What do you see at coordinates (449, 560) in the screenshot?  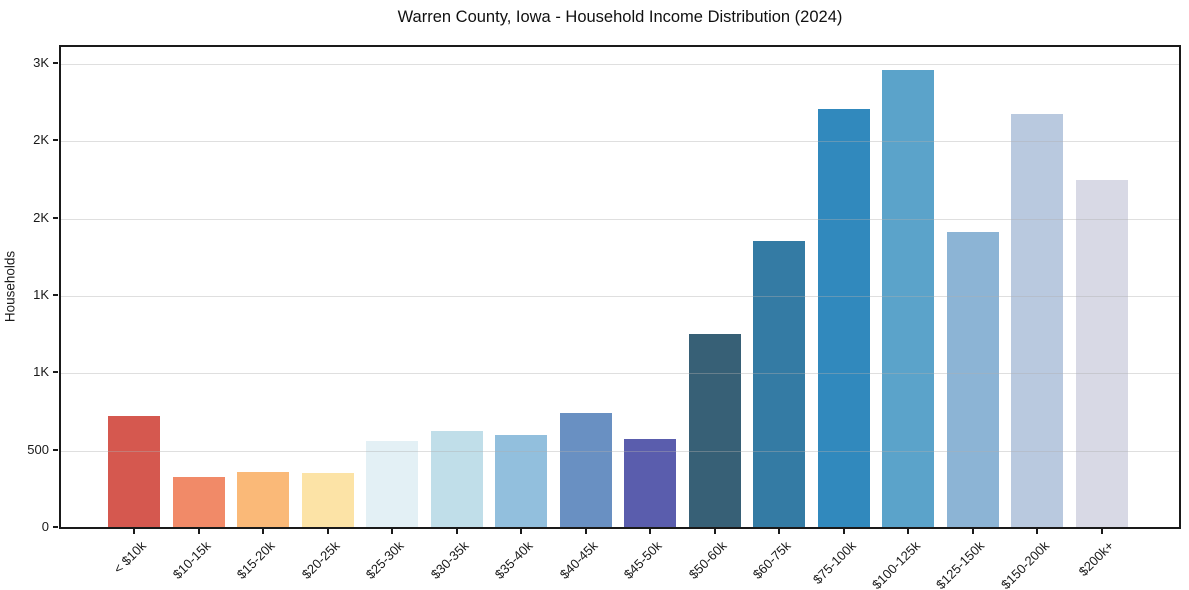 I see `x-tick-label-30-35k: $30-35k` at bounding box center [449, 560].